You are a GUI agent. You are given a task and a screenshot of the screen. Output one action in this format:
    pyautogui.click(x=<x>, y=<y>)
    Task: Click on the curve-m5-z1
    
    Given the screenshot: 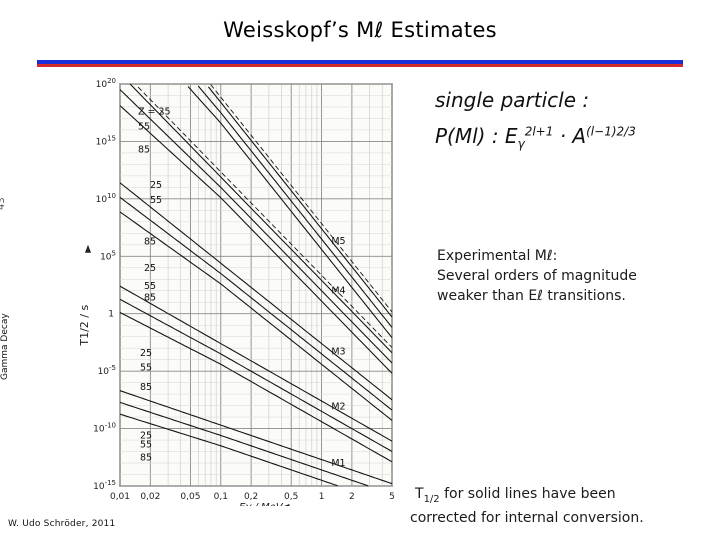 What is the action you would take?
    pyautogui.click(x=295, y=206)
    